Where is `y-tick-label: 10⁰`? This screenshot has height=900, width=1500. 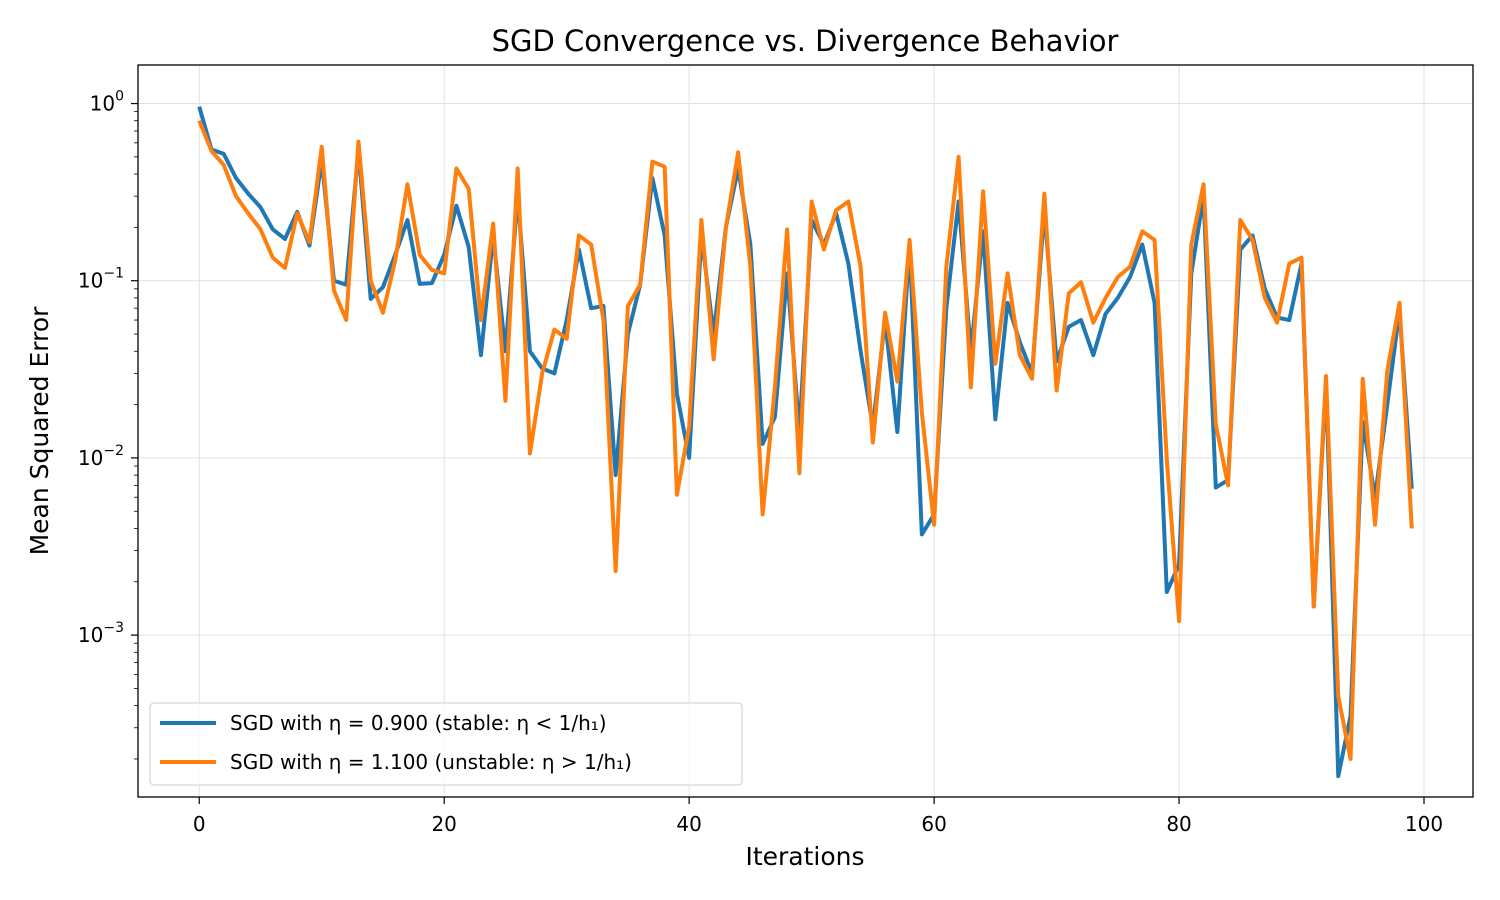
y-tick-label: 10⁰ is located at coordinates (107, 102).